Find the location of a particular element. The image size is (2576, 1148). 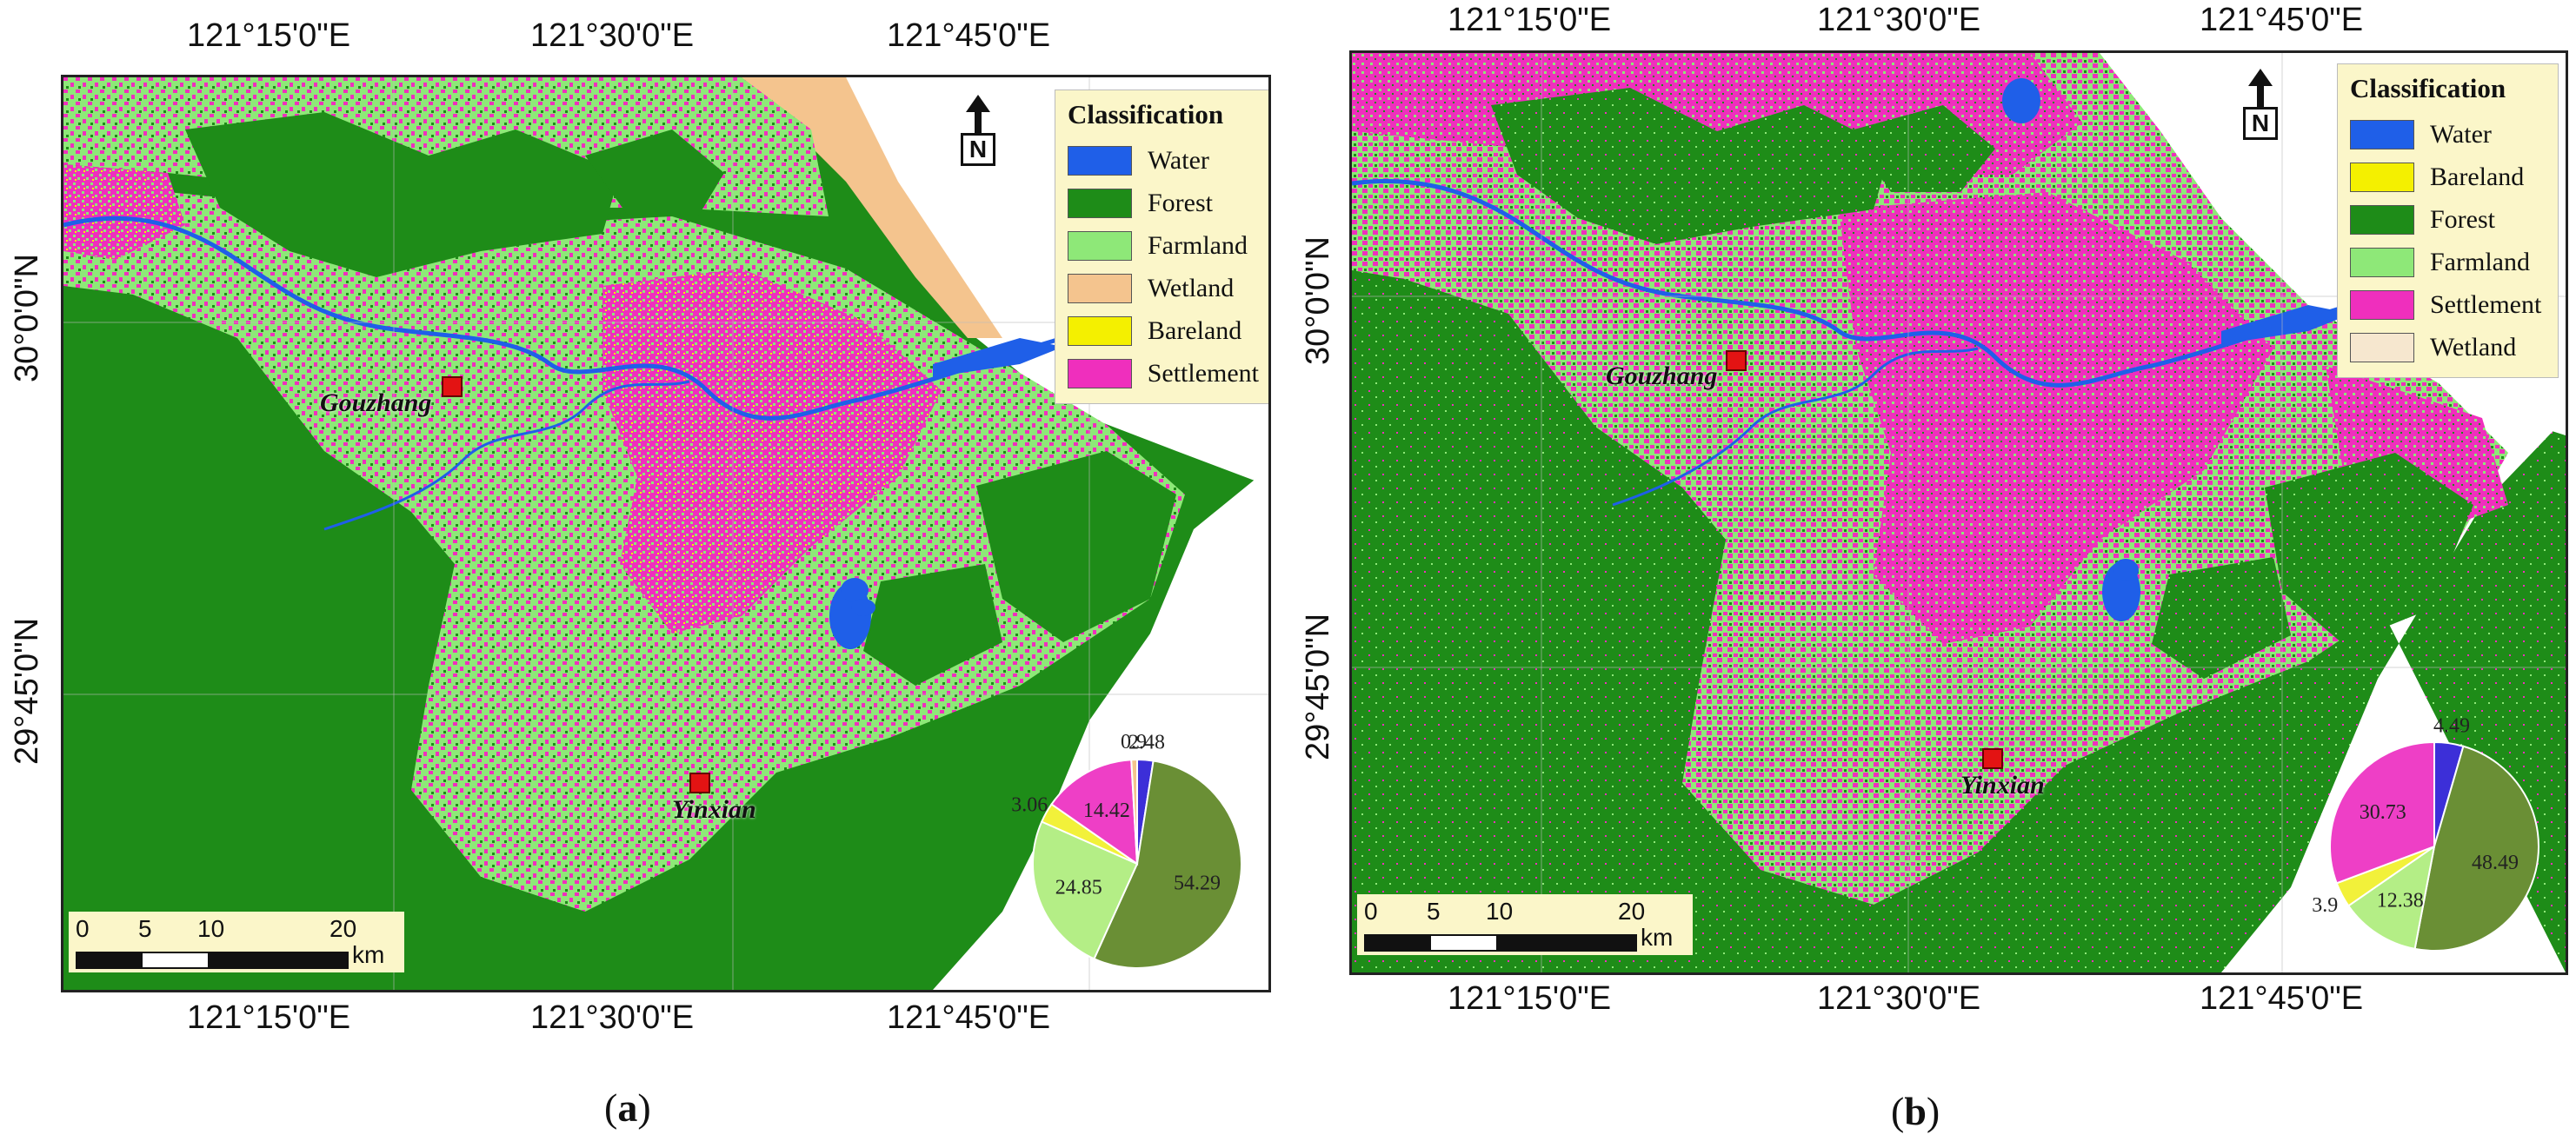

scale-tick: 10 is located at coordinates (1500, 912).